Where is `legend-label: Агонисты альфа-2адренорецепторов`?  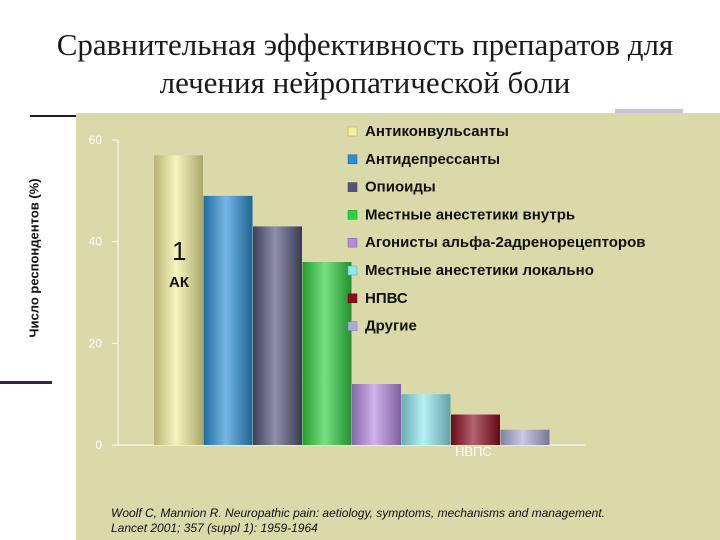
legend-label: Агонисты альфа-2адренорецепторов is located at coordinates (505, 242).